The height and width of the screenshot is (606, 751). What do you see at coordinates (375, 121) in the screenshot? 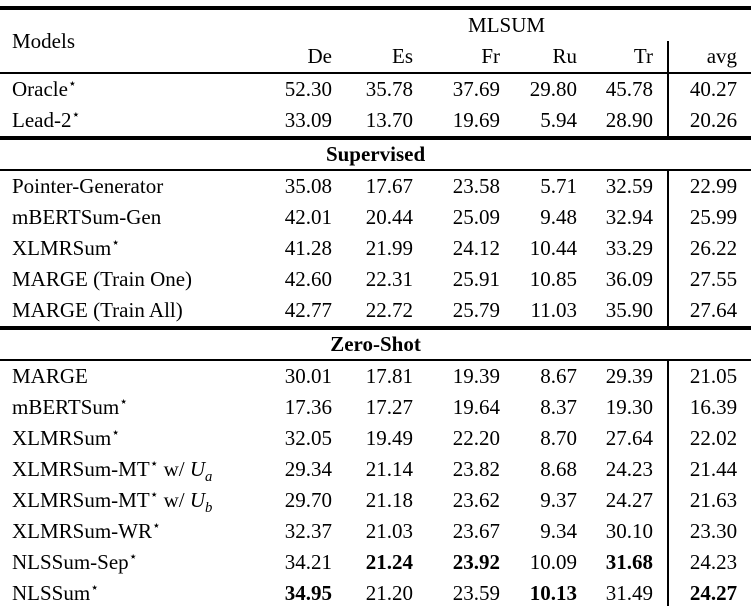
I see `table-row: Lead-2⋆ 33.09 13.70 19.69 5.94 28.90 20.26` at bounding box center [375, 121].